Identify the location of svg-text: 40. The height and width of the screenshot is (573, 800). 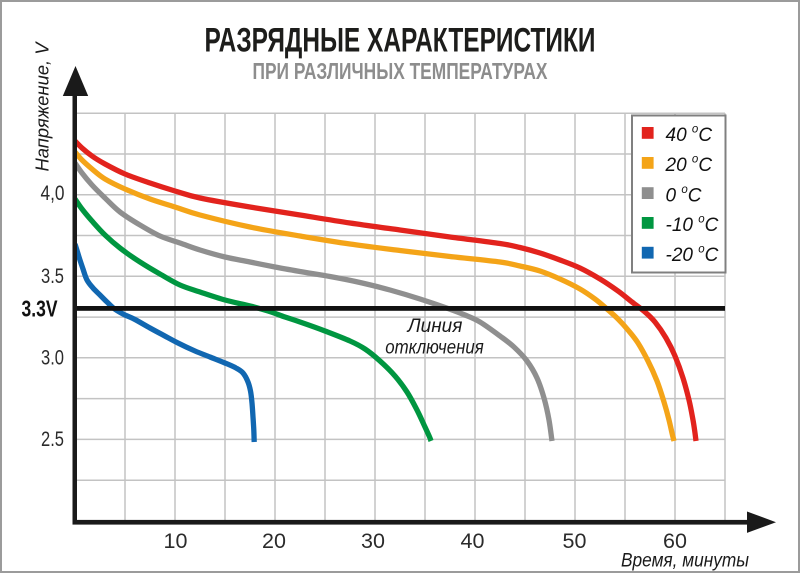
(473, 541).